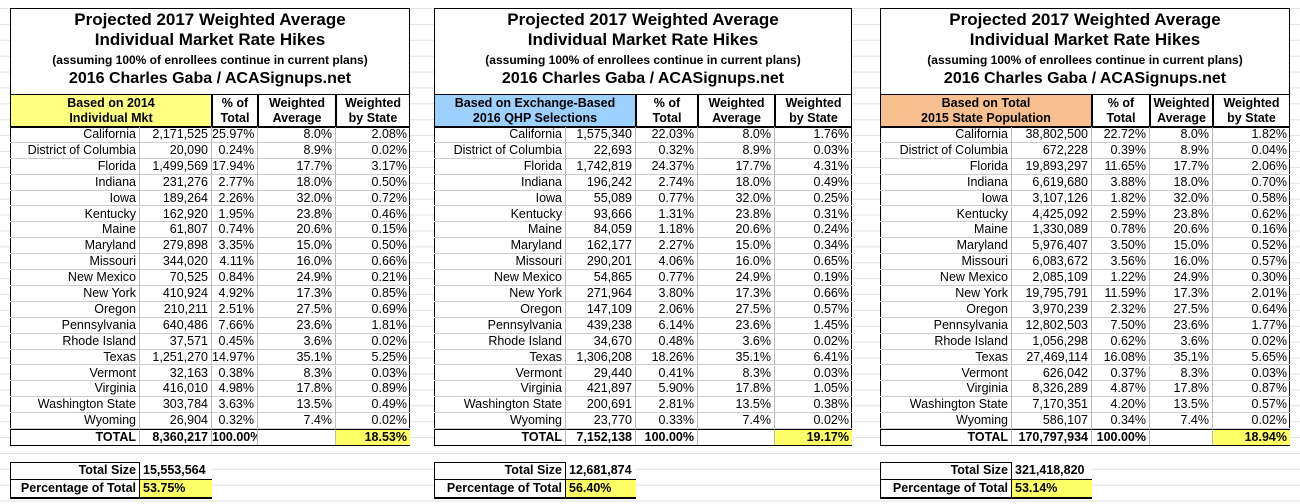 Image resolution: width=1300 pixels, height=504 pixels. Describe the element at coordinates (297, 246) in the screenshot. I see `cell: 15.0%` at that location.